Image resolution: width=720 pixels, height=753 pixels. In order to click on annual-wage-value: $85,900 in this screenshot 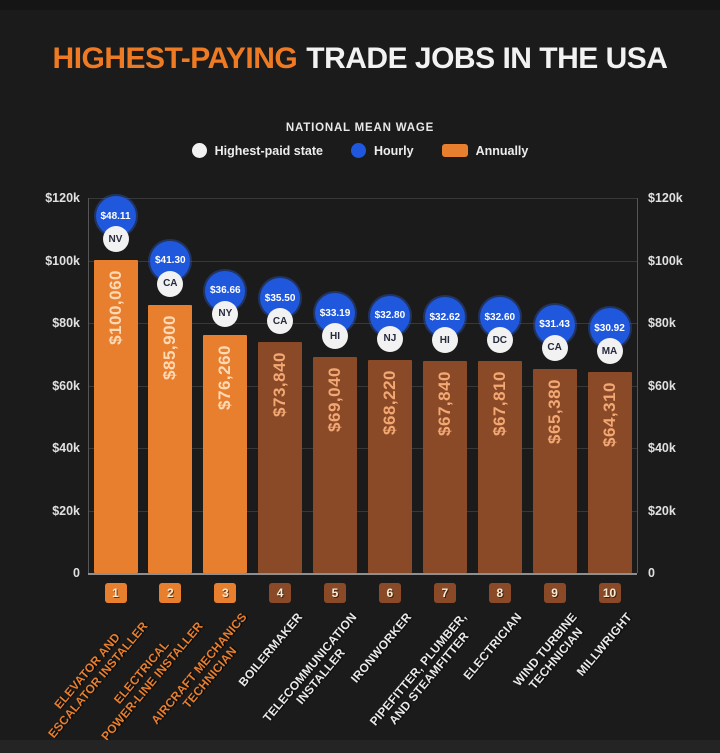, I will do `click(170, 347)`.